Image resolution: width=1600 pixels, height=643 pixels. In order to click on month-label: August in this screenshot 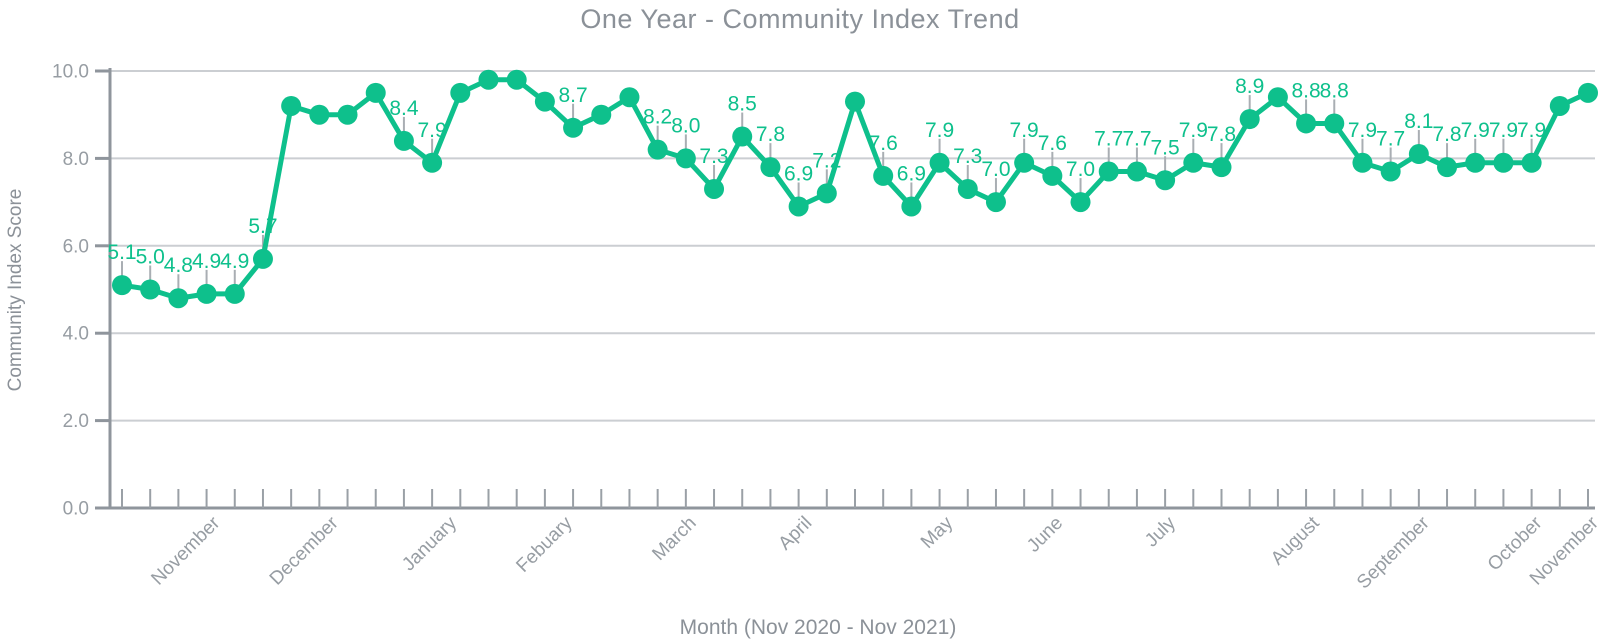, I will do `click(1295, 540)`.